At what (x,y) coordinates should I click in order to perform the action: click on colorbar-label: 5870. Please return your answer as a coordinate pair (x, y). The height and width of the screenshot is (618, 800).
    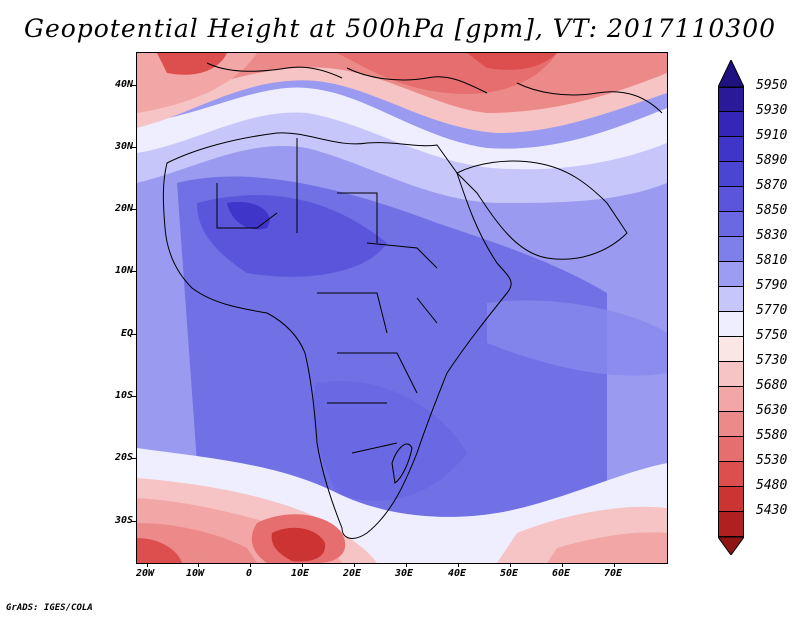
    Looking at the image, I should click on (772, 185).